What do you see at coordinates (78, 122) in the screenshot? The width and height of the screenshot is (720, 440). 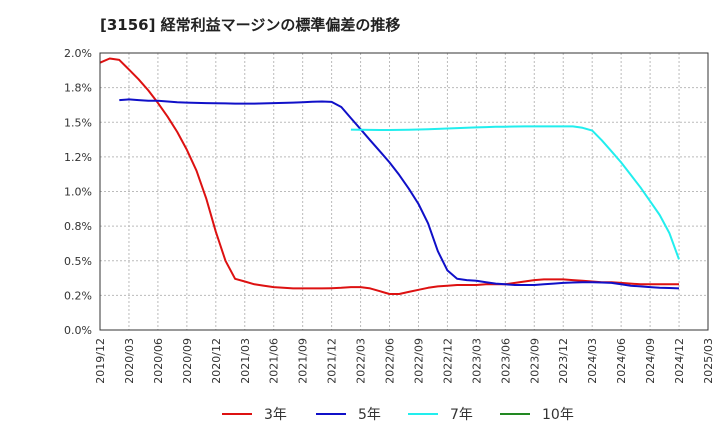 I see `y-tick-label: 1.5%` at bounding box center [78, 122].